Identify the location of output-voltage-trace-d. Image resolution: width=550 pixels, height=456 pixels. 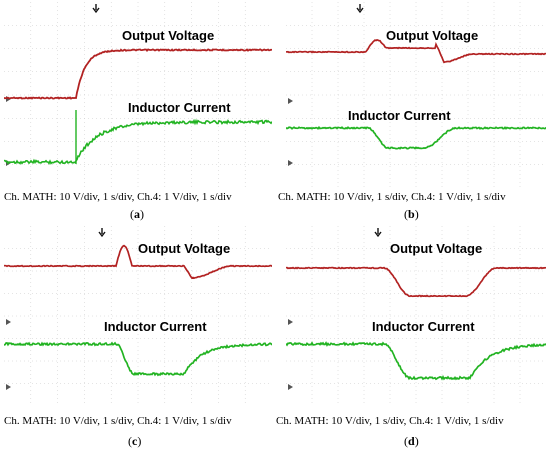
(416, 282).